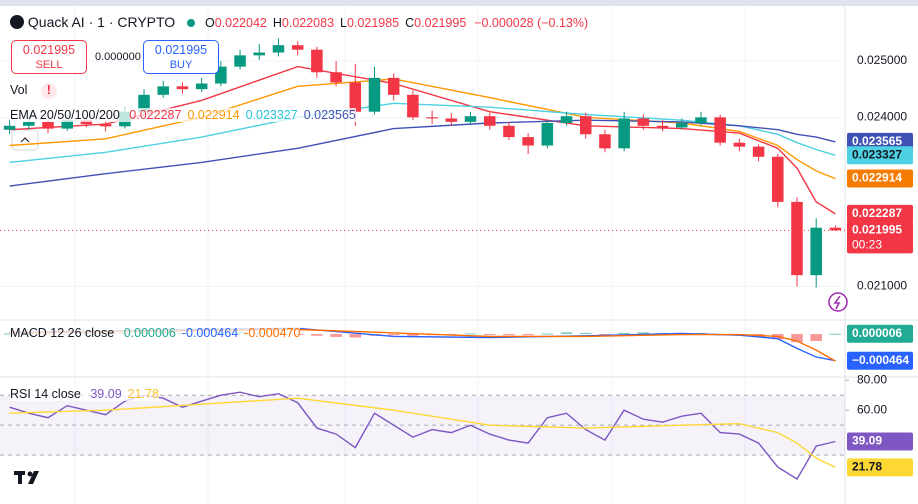 Image resolution: width=918 pixels, height=504 pixels. I want to click on price-tag-label: 21.78, so click(867, 467).